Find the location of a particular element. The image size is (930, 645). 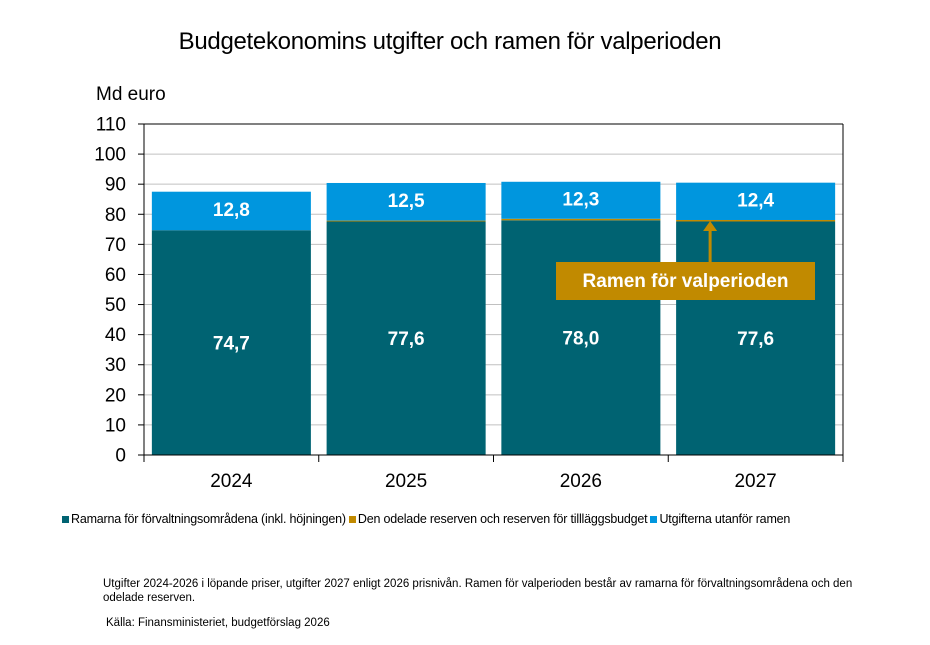

y-tick-label: 80 is located at coordinates (115, 215).